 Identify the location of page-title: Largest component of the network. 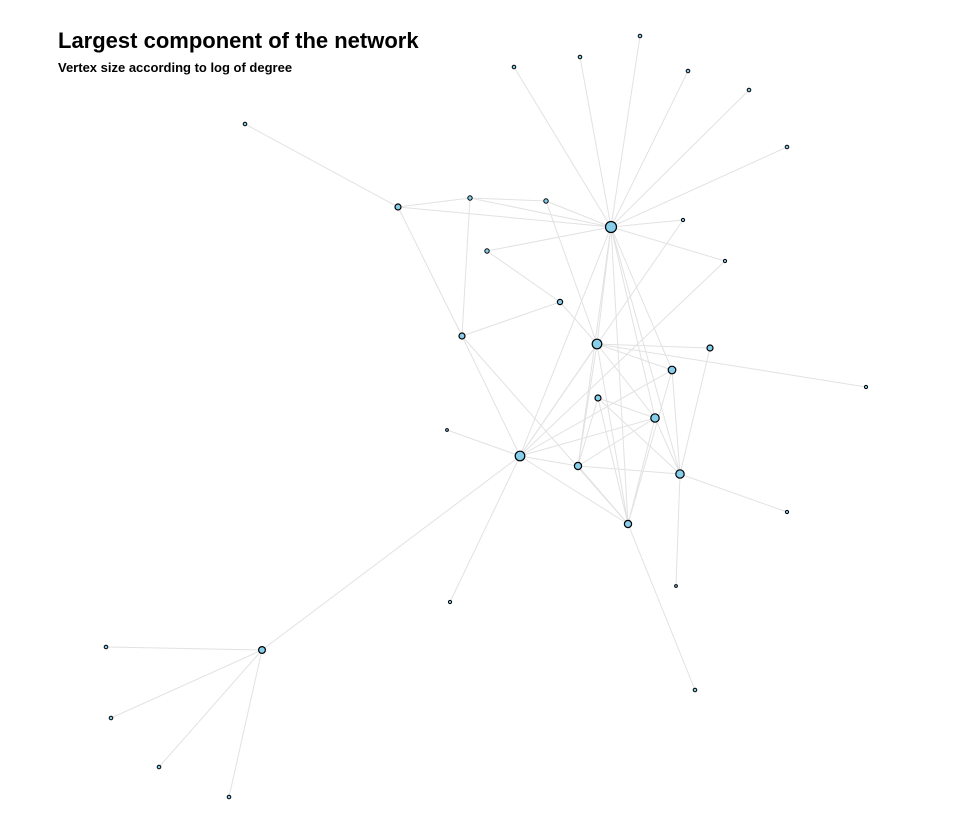
(238, 40).